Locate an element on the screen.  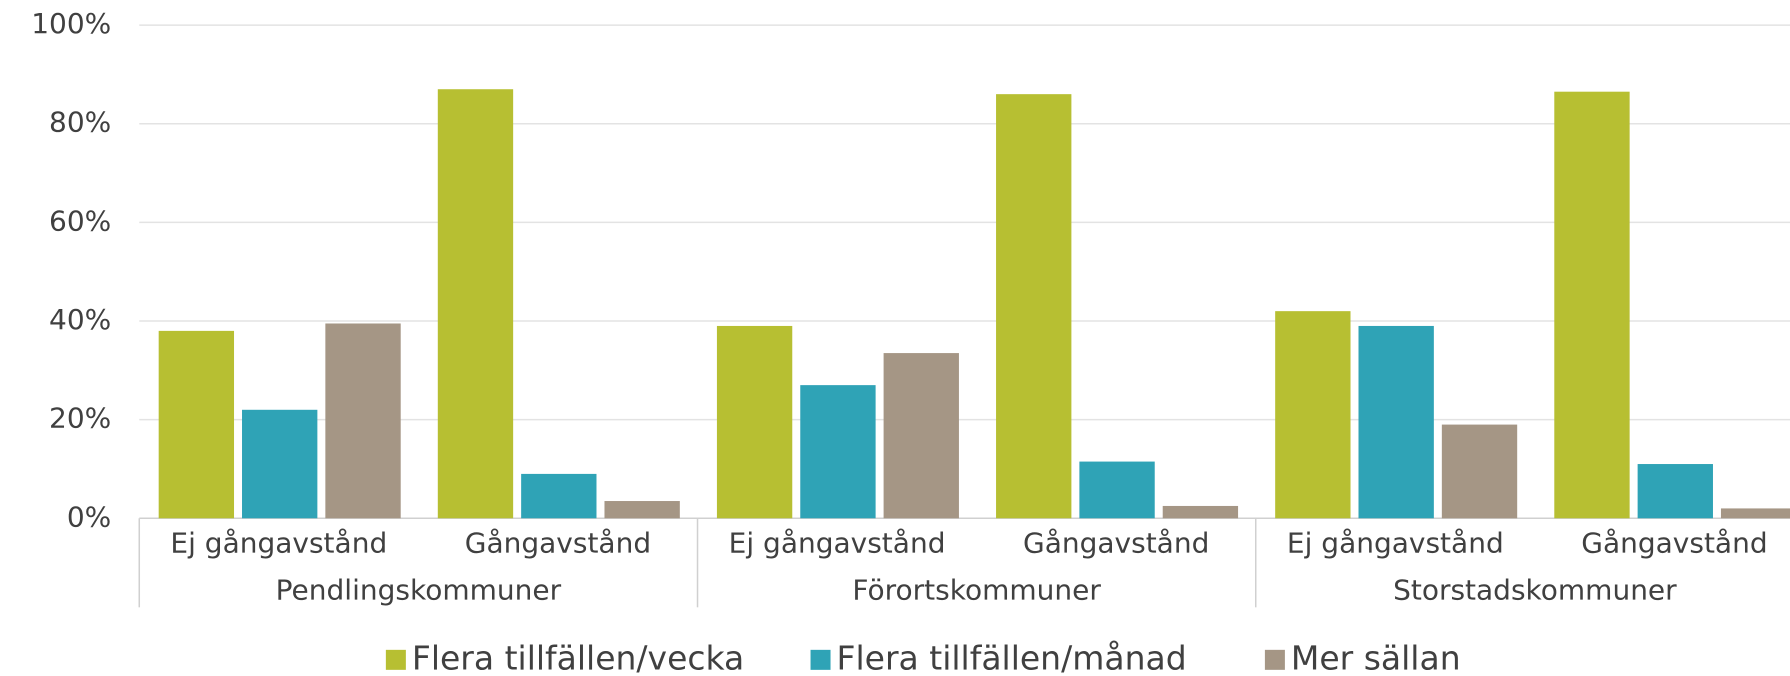
y-tick-label: 60% is located at coordinates (80, 220).